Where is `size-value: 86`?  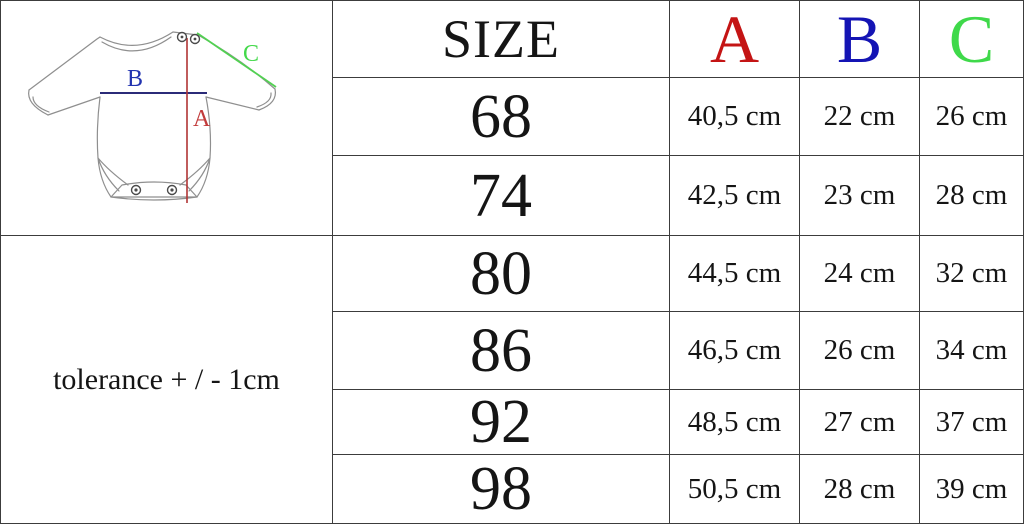
size-value: 86 is located at coordinates (501, 350).